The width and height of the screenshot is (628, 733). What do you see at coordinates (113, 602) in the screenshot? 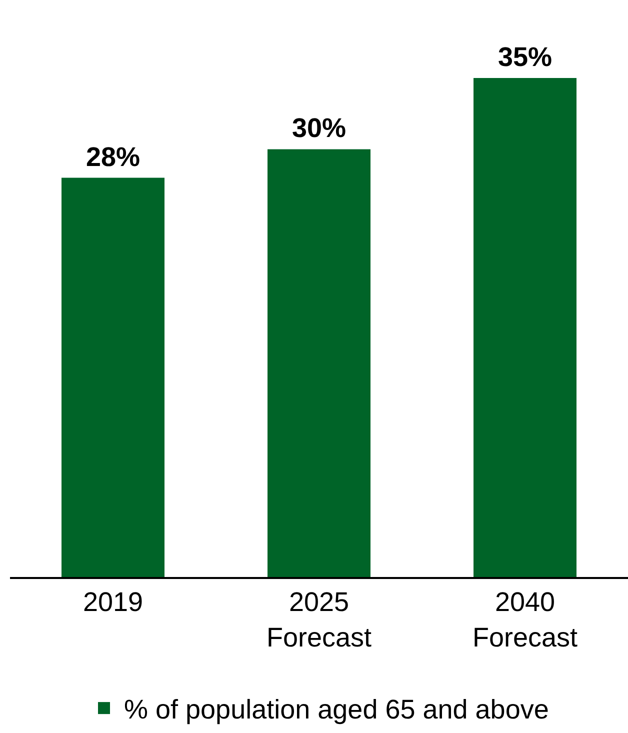
I see `x-tick-label: 2019` at bounding box center [113, 602].